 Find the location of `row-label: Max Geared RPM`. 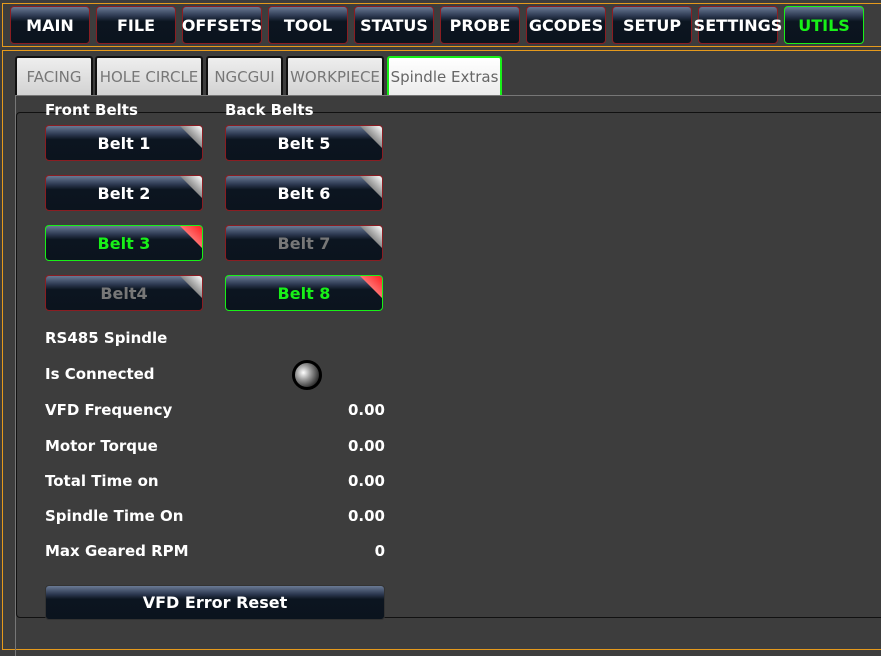

row-label: Max Geared RPM is located at coordinates (117, 551).